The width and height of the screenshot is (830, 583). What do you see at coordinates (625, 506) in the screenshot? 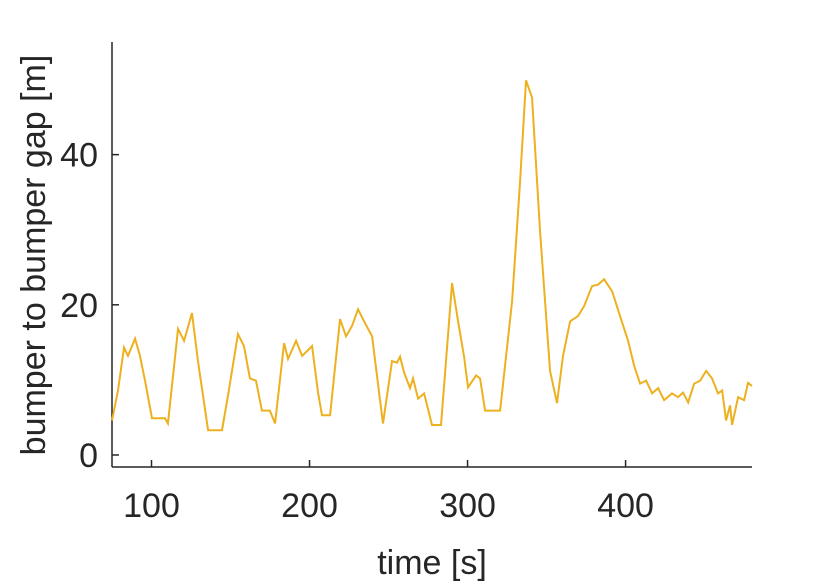
I see `x-tick-label: 400` at bounding box center [625, 506].